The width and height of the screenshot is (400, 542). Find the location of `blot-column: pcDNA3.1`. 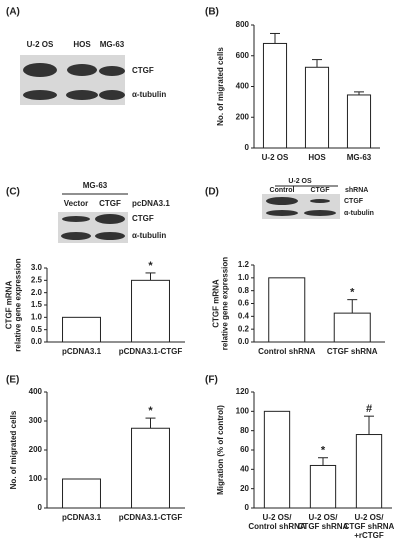

blot-column: pcDNA3.1 is located at coordinates (151, 203).